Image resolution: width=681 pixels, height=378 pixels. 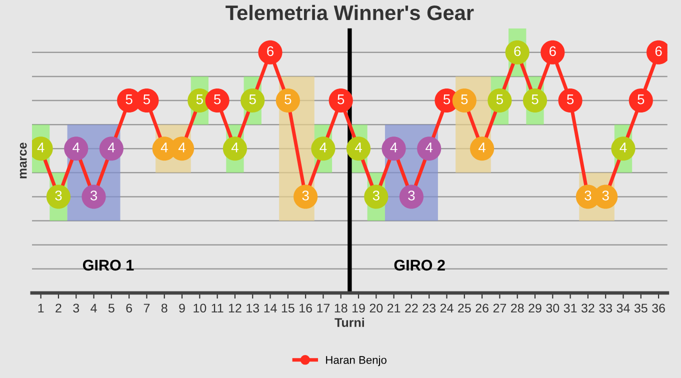 I want to click on x-tick-label: 29, so click(x=535, y=308).